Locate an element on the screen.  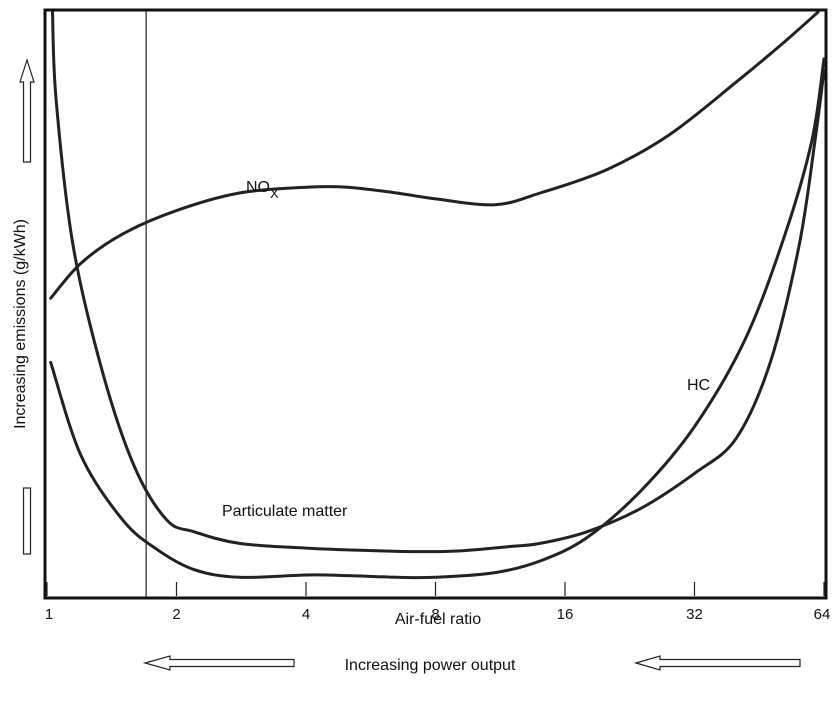
x-ticks: 1 2 4 8 16 32 64 is located at coordinates (438, 602).